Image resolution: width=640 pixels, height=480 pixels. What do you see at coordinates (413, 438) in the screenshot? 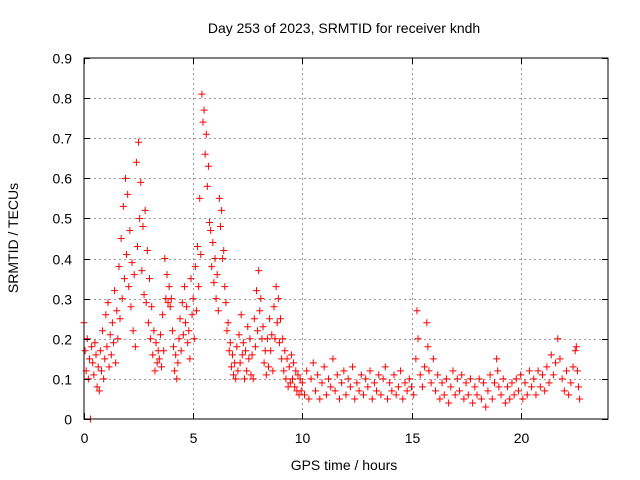
I see `x-tick-label: 15` at bounding box center [413, 438].